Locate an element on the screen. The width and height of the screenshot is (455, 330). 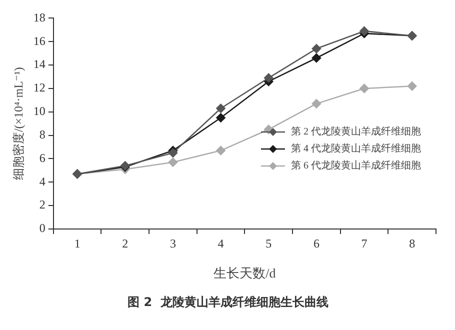
y-tick-label: 4 is located at coordinates (42, 181).